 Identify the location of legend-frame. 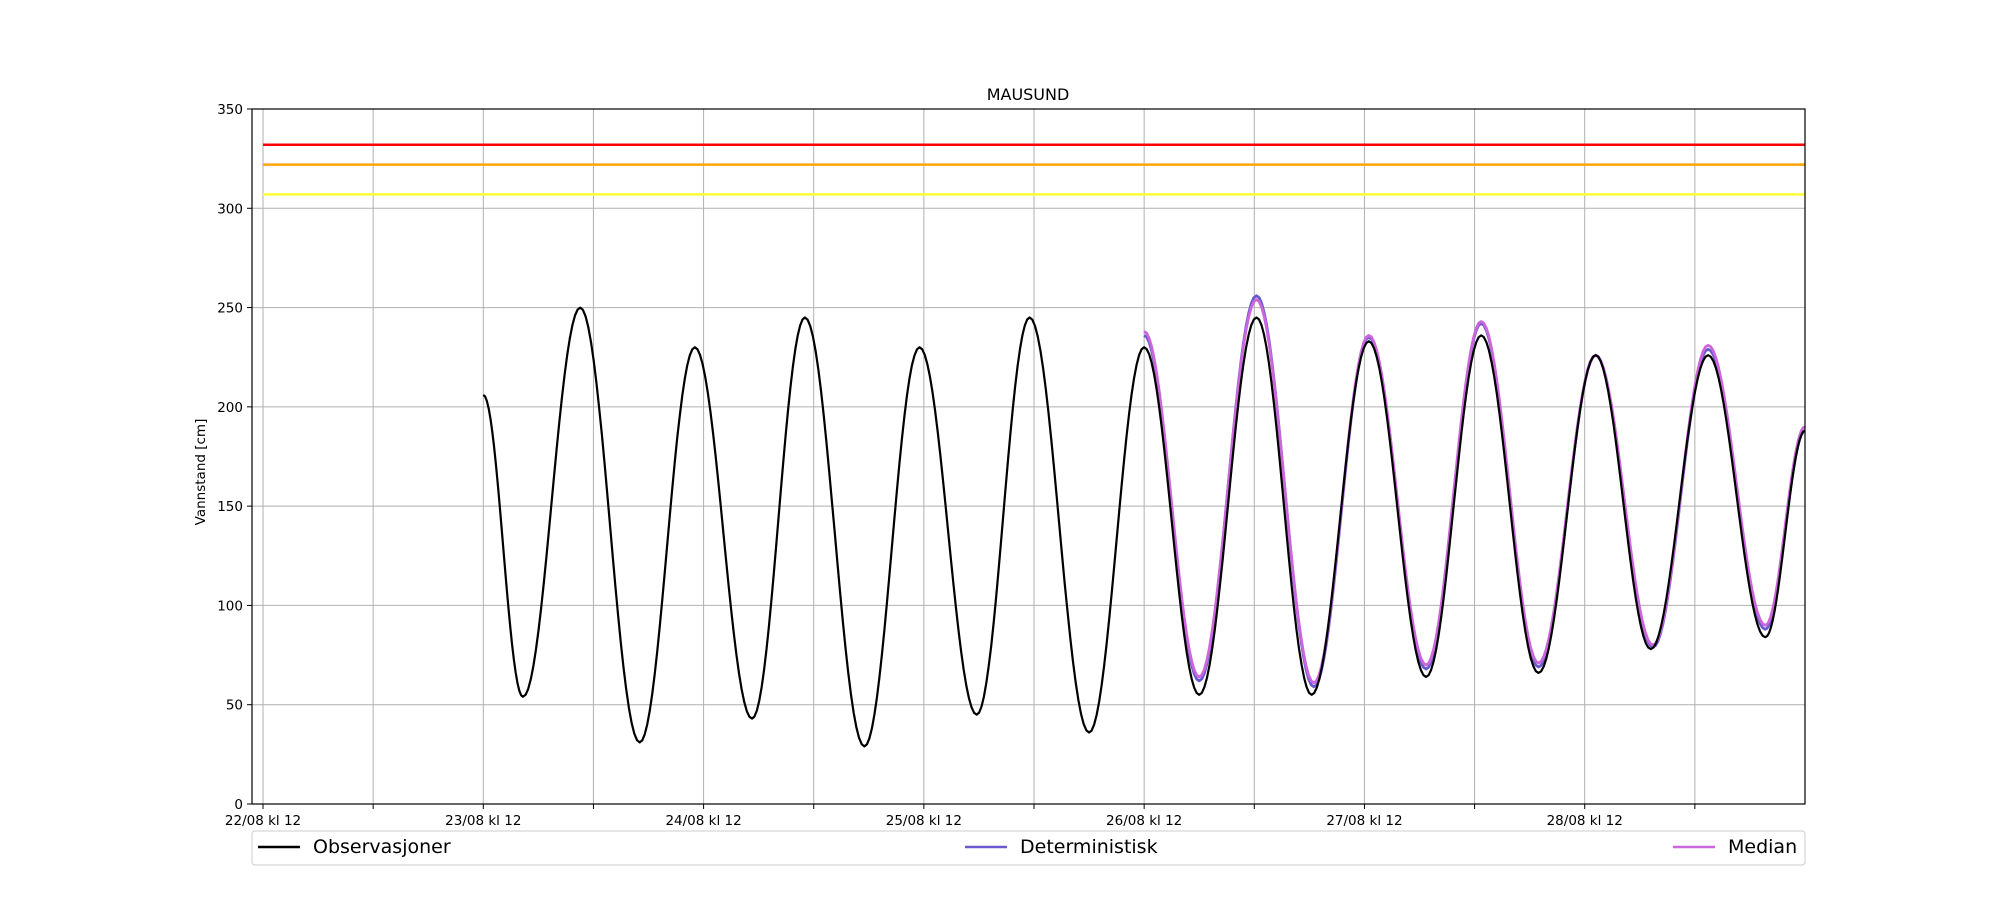
(1028, 848).